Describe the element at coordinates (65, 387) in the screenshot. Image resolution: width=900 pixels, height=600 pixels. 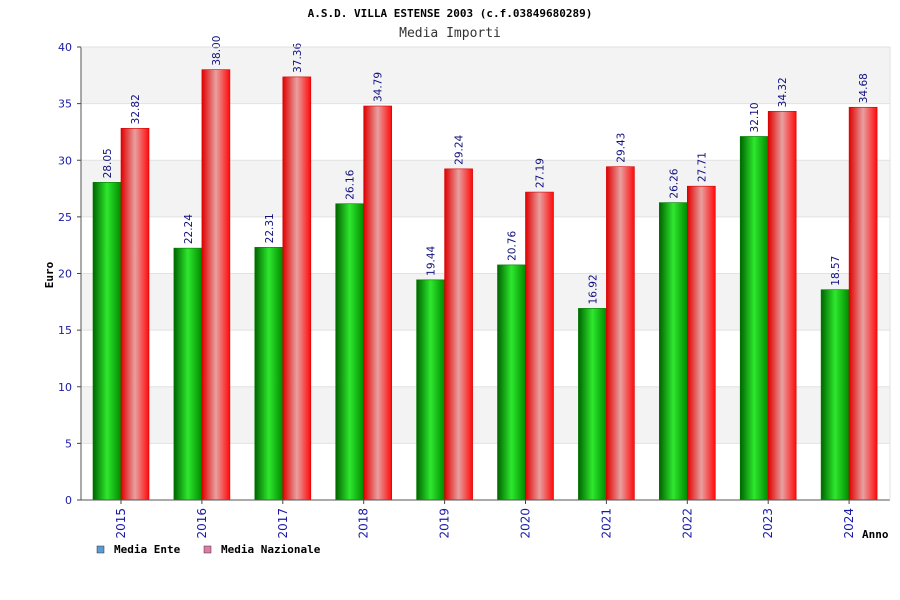
I see `y-tick-label: 10` at that location.